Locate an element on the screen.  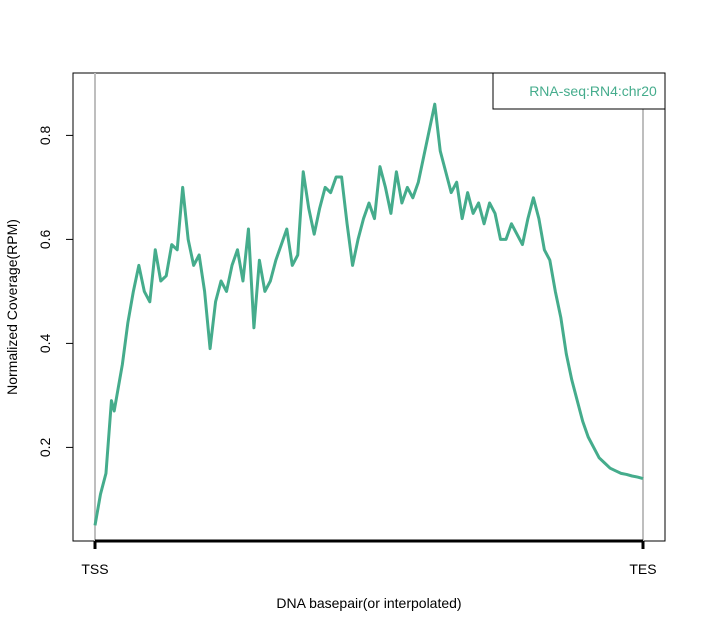
x-tick-label: TSS is located at coordinates (94, 569).